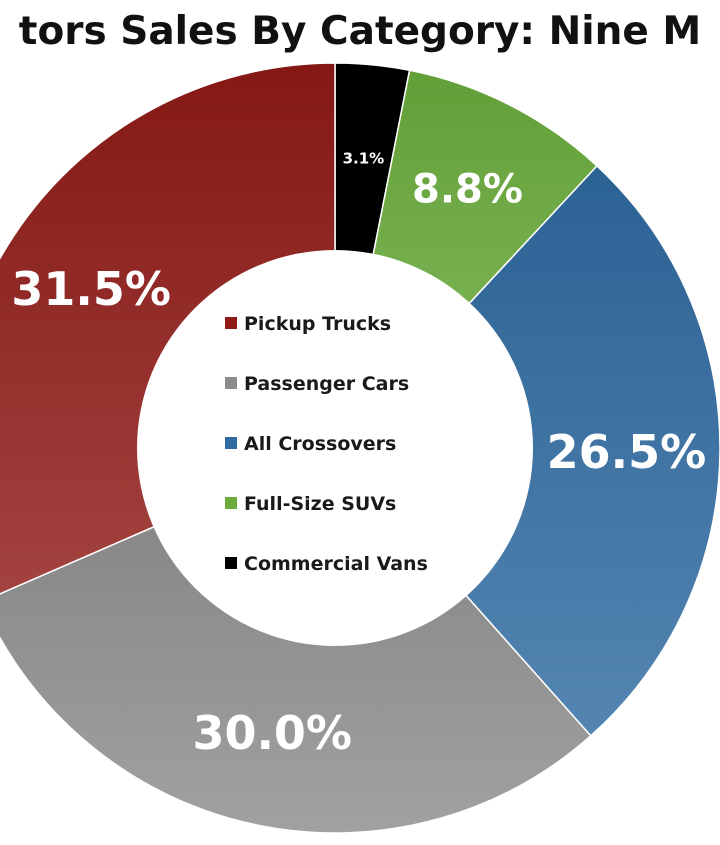  What do you see at coordinates (231, 503) in the screenshot?
I see `legend-swatch-full-size-suvs` at bounding box center [231, 503].